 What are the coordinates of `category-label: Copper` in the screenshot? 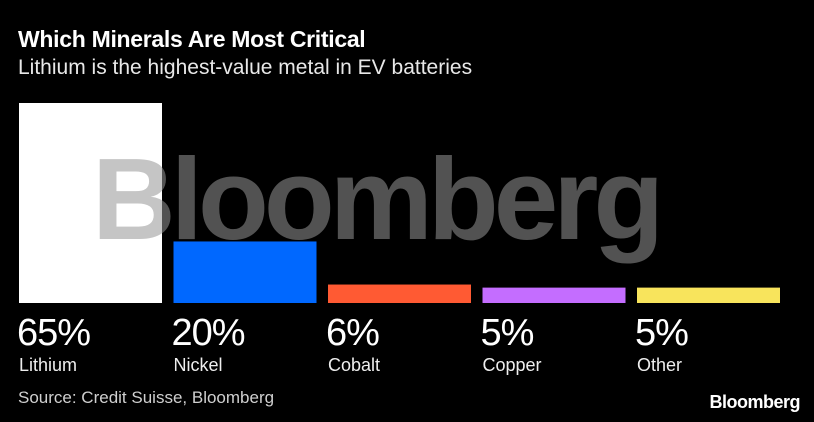 It's located at (512, 365).